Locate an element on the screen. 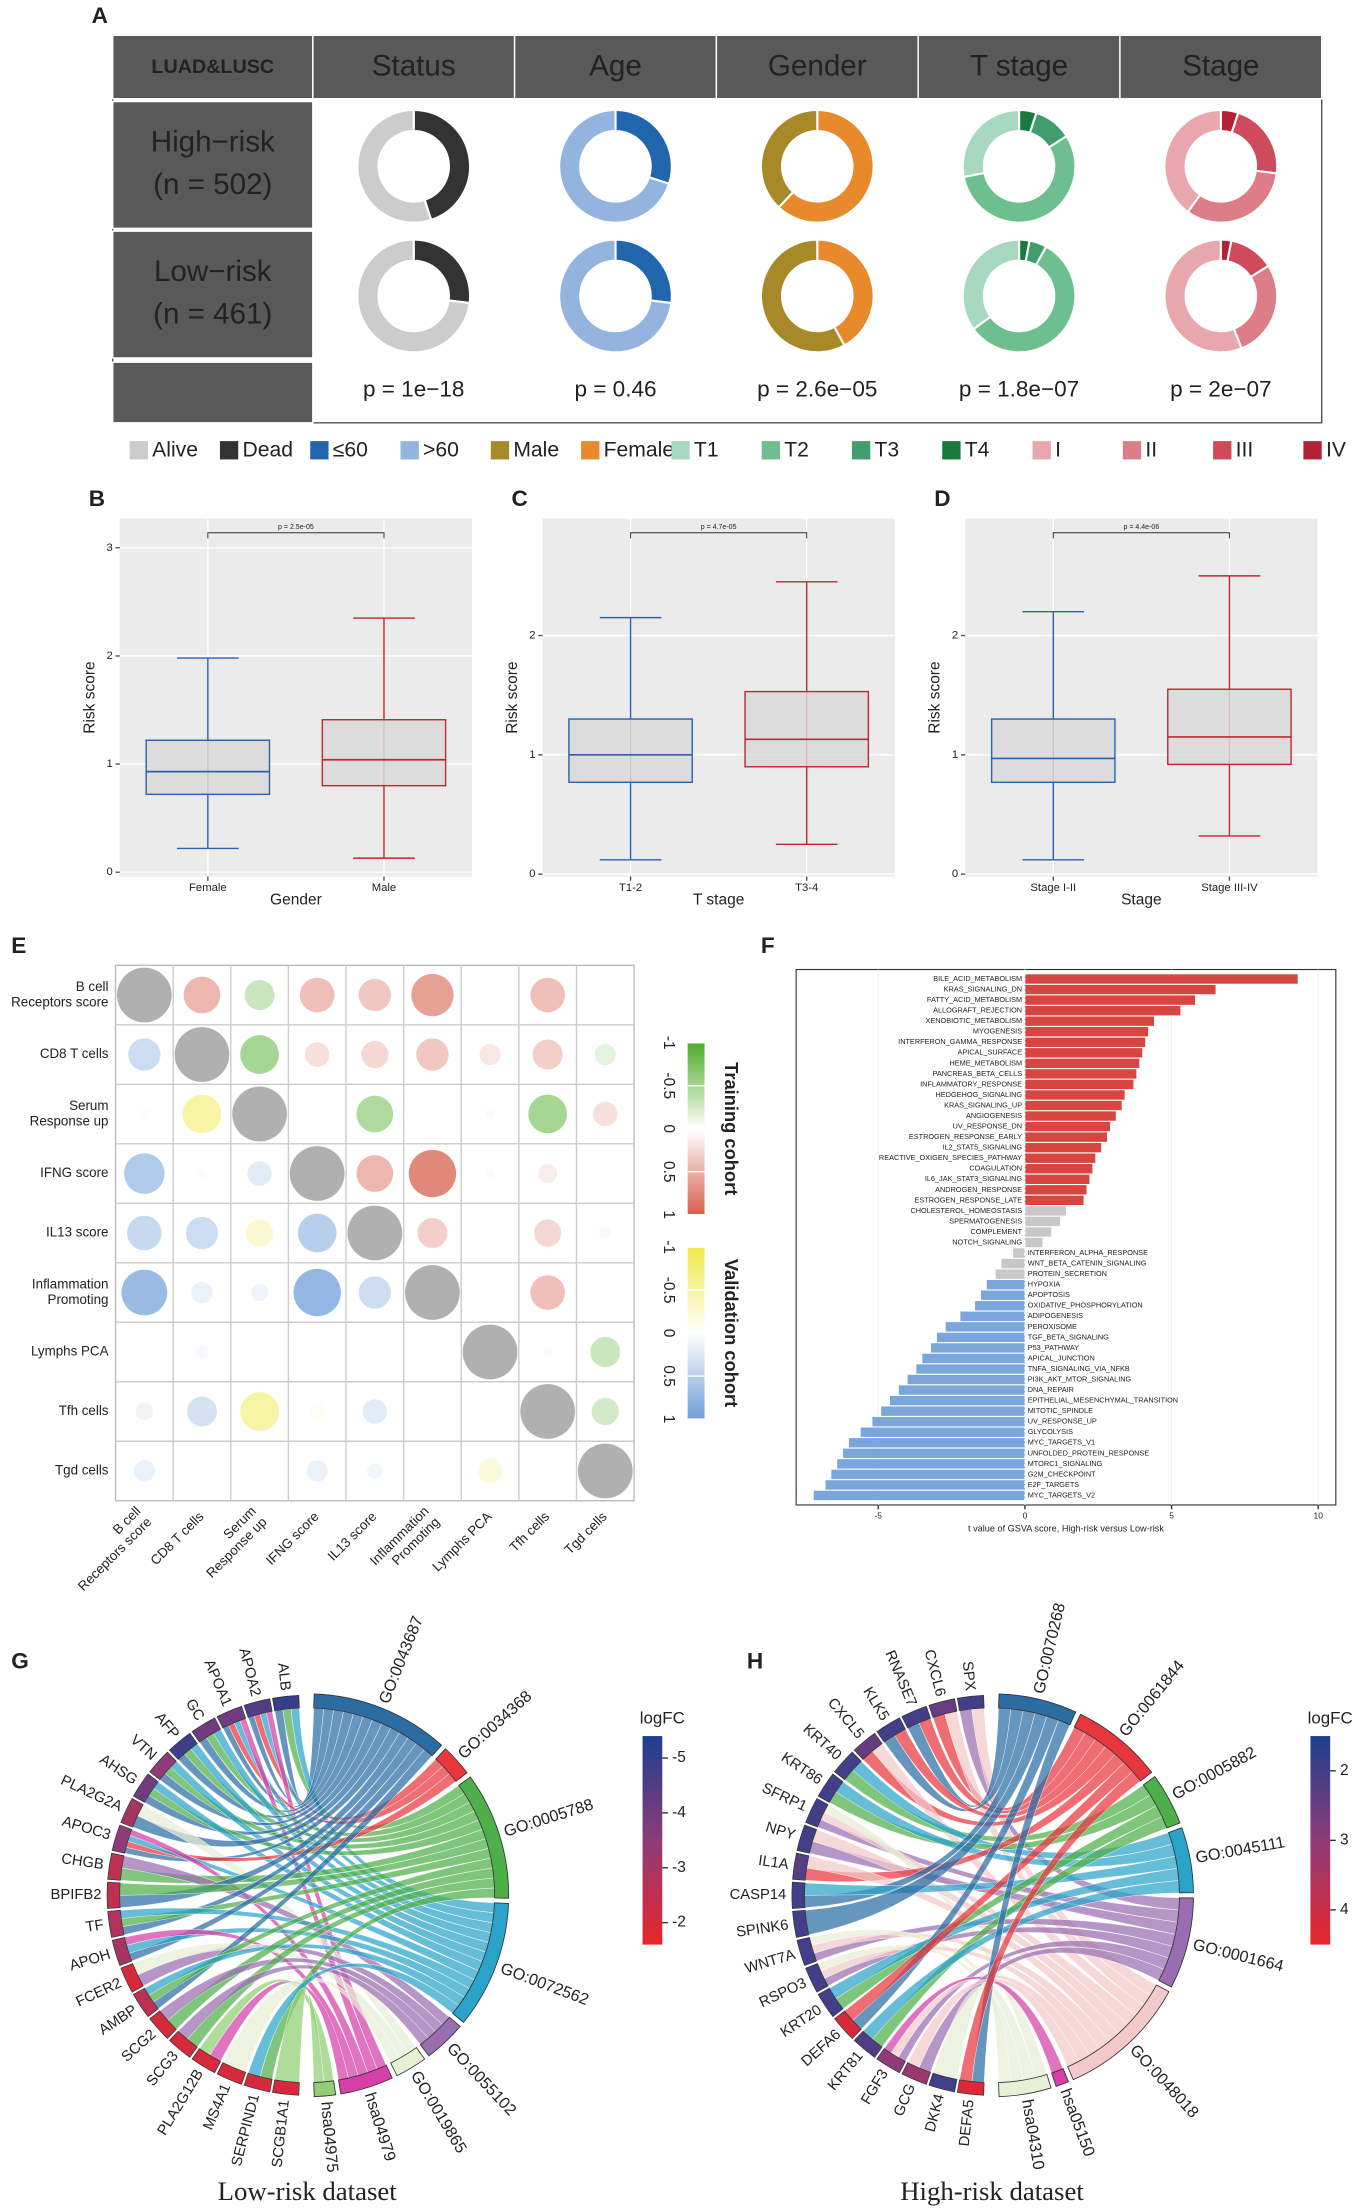  column-header: Status is located at coordinates (414, 66).